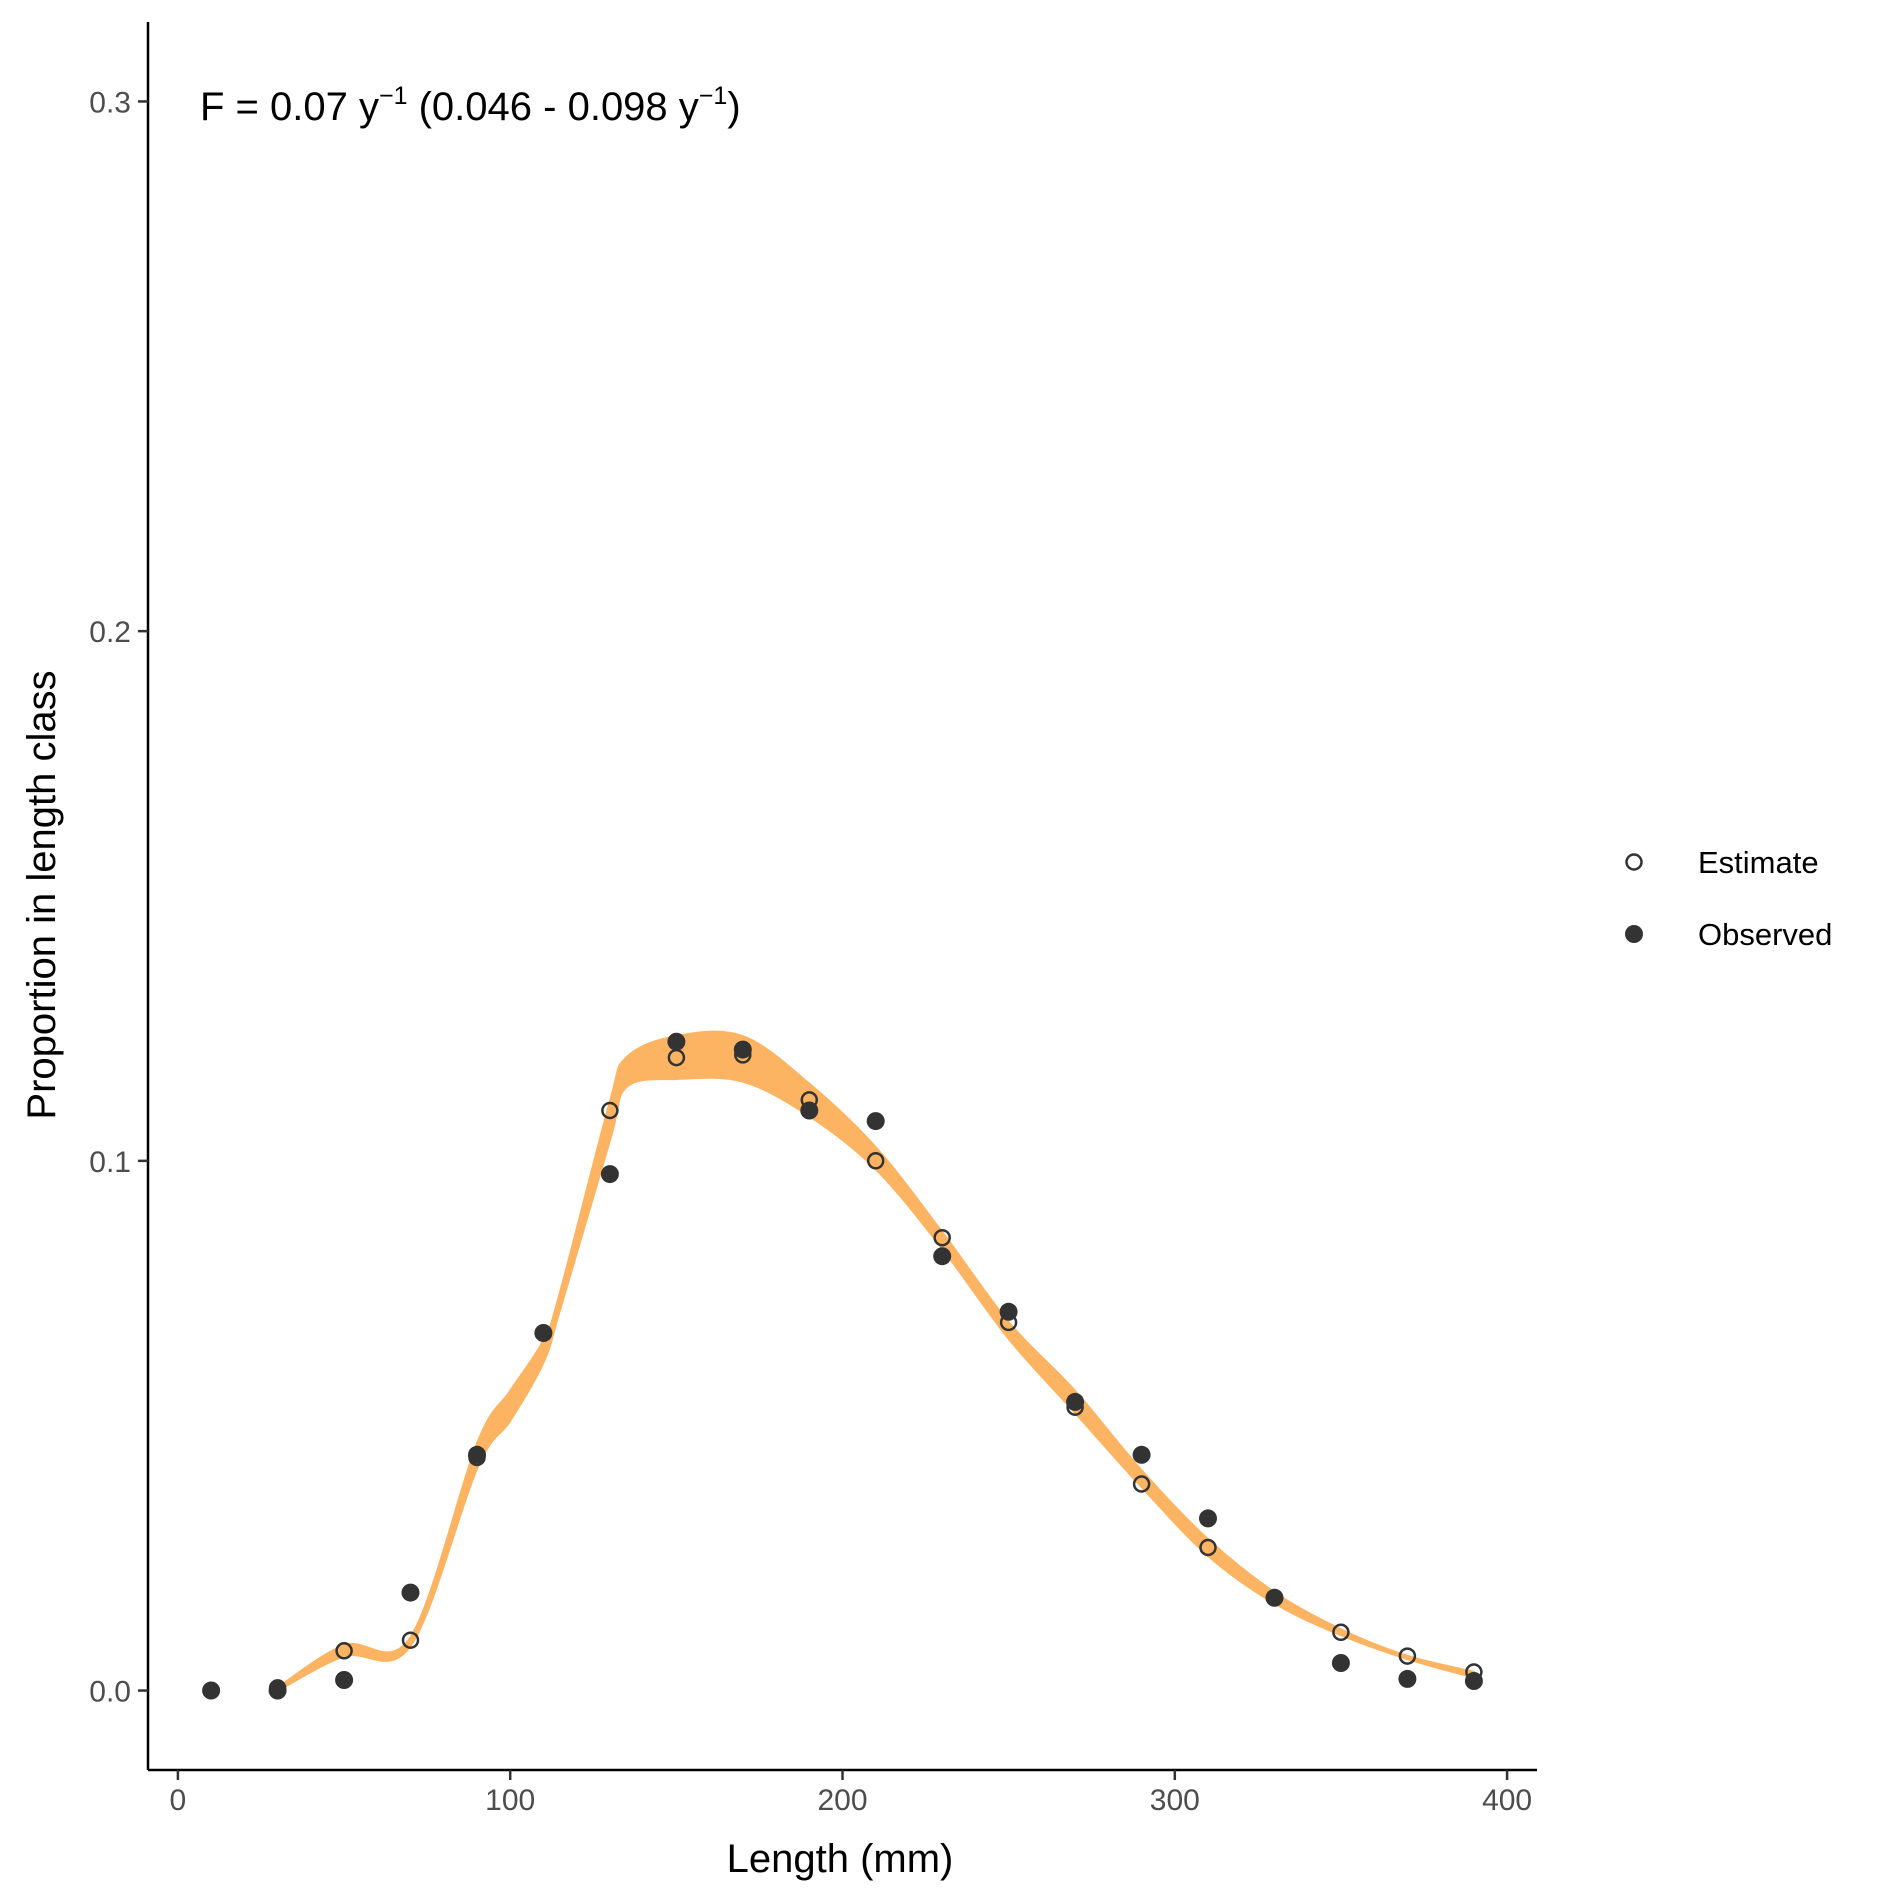  What do you see at coordinates (1765, 934) in the screenshot?
I see `legend-label-observed: Observed` at bounding box center [1765, 934].